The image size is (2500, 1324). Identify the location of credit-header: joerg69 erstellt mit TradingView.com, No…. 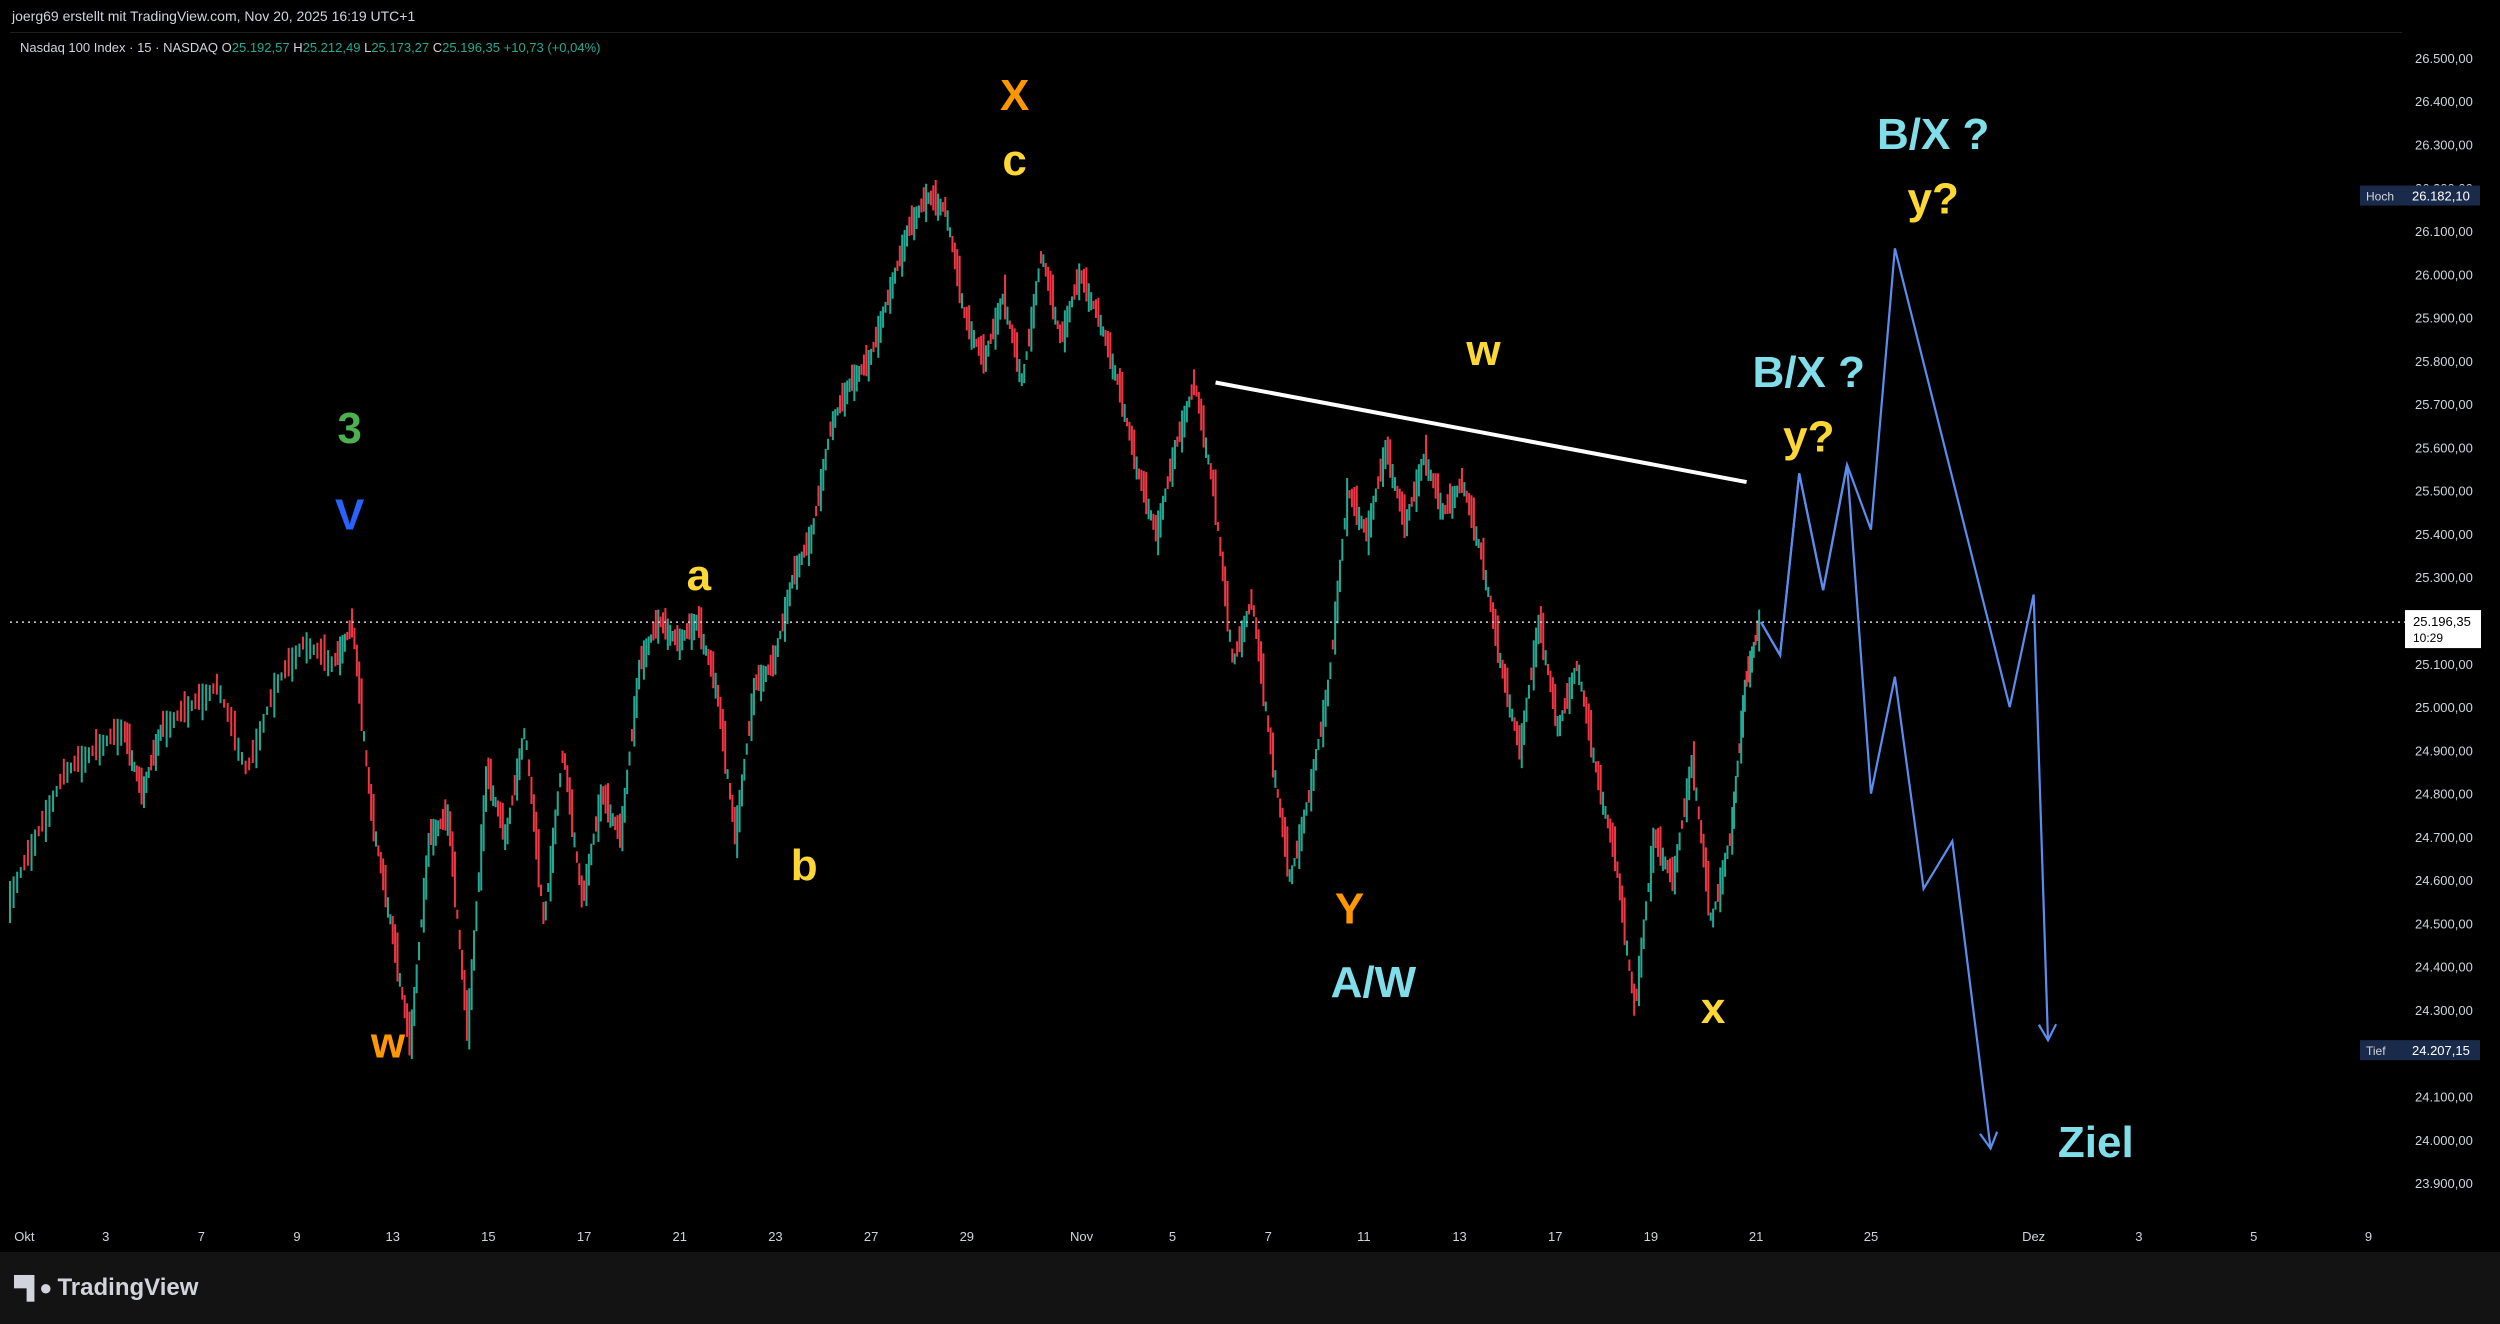
(1250, 16).